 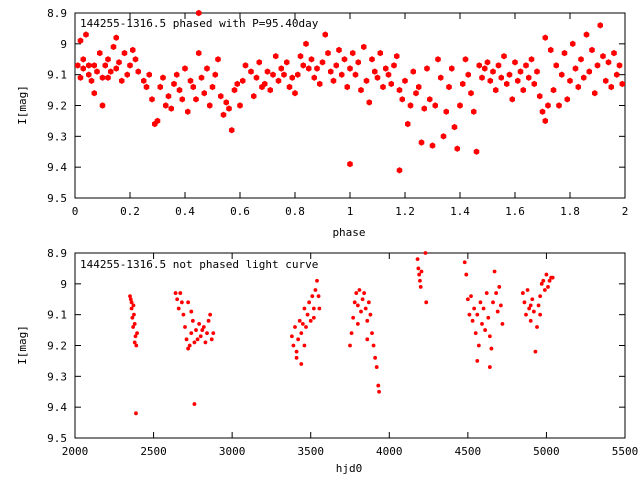 What do you see at coordinates (570, 211) in the screenshot?
I see `phased-x-tick-label: 1.8` at bounding box center [570, 211].